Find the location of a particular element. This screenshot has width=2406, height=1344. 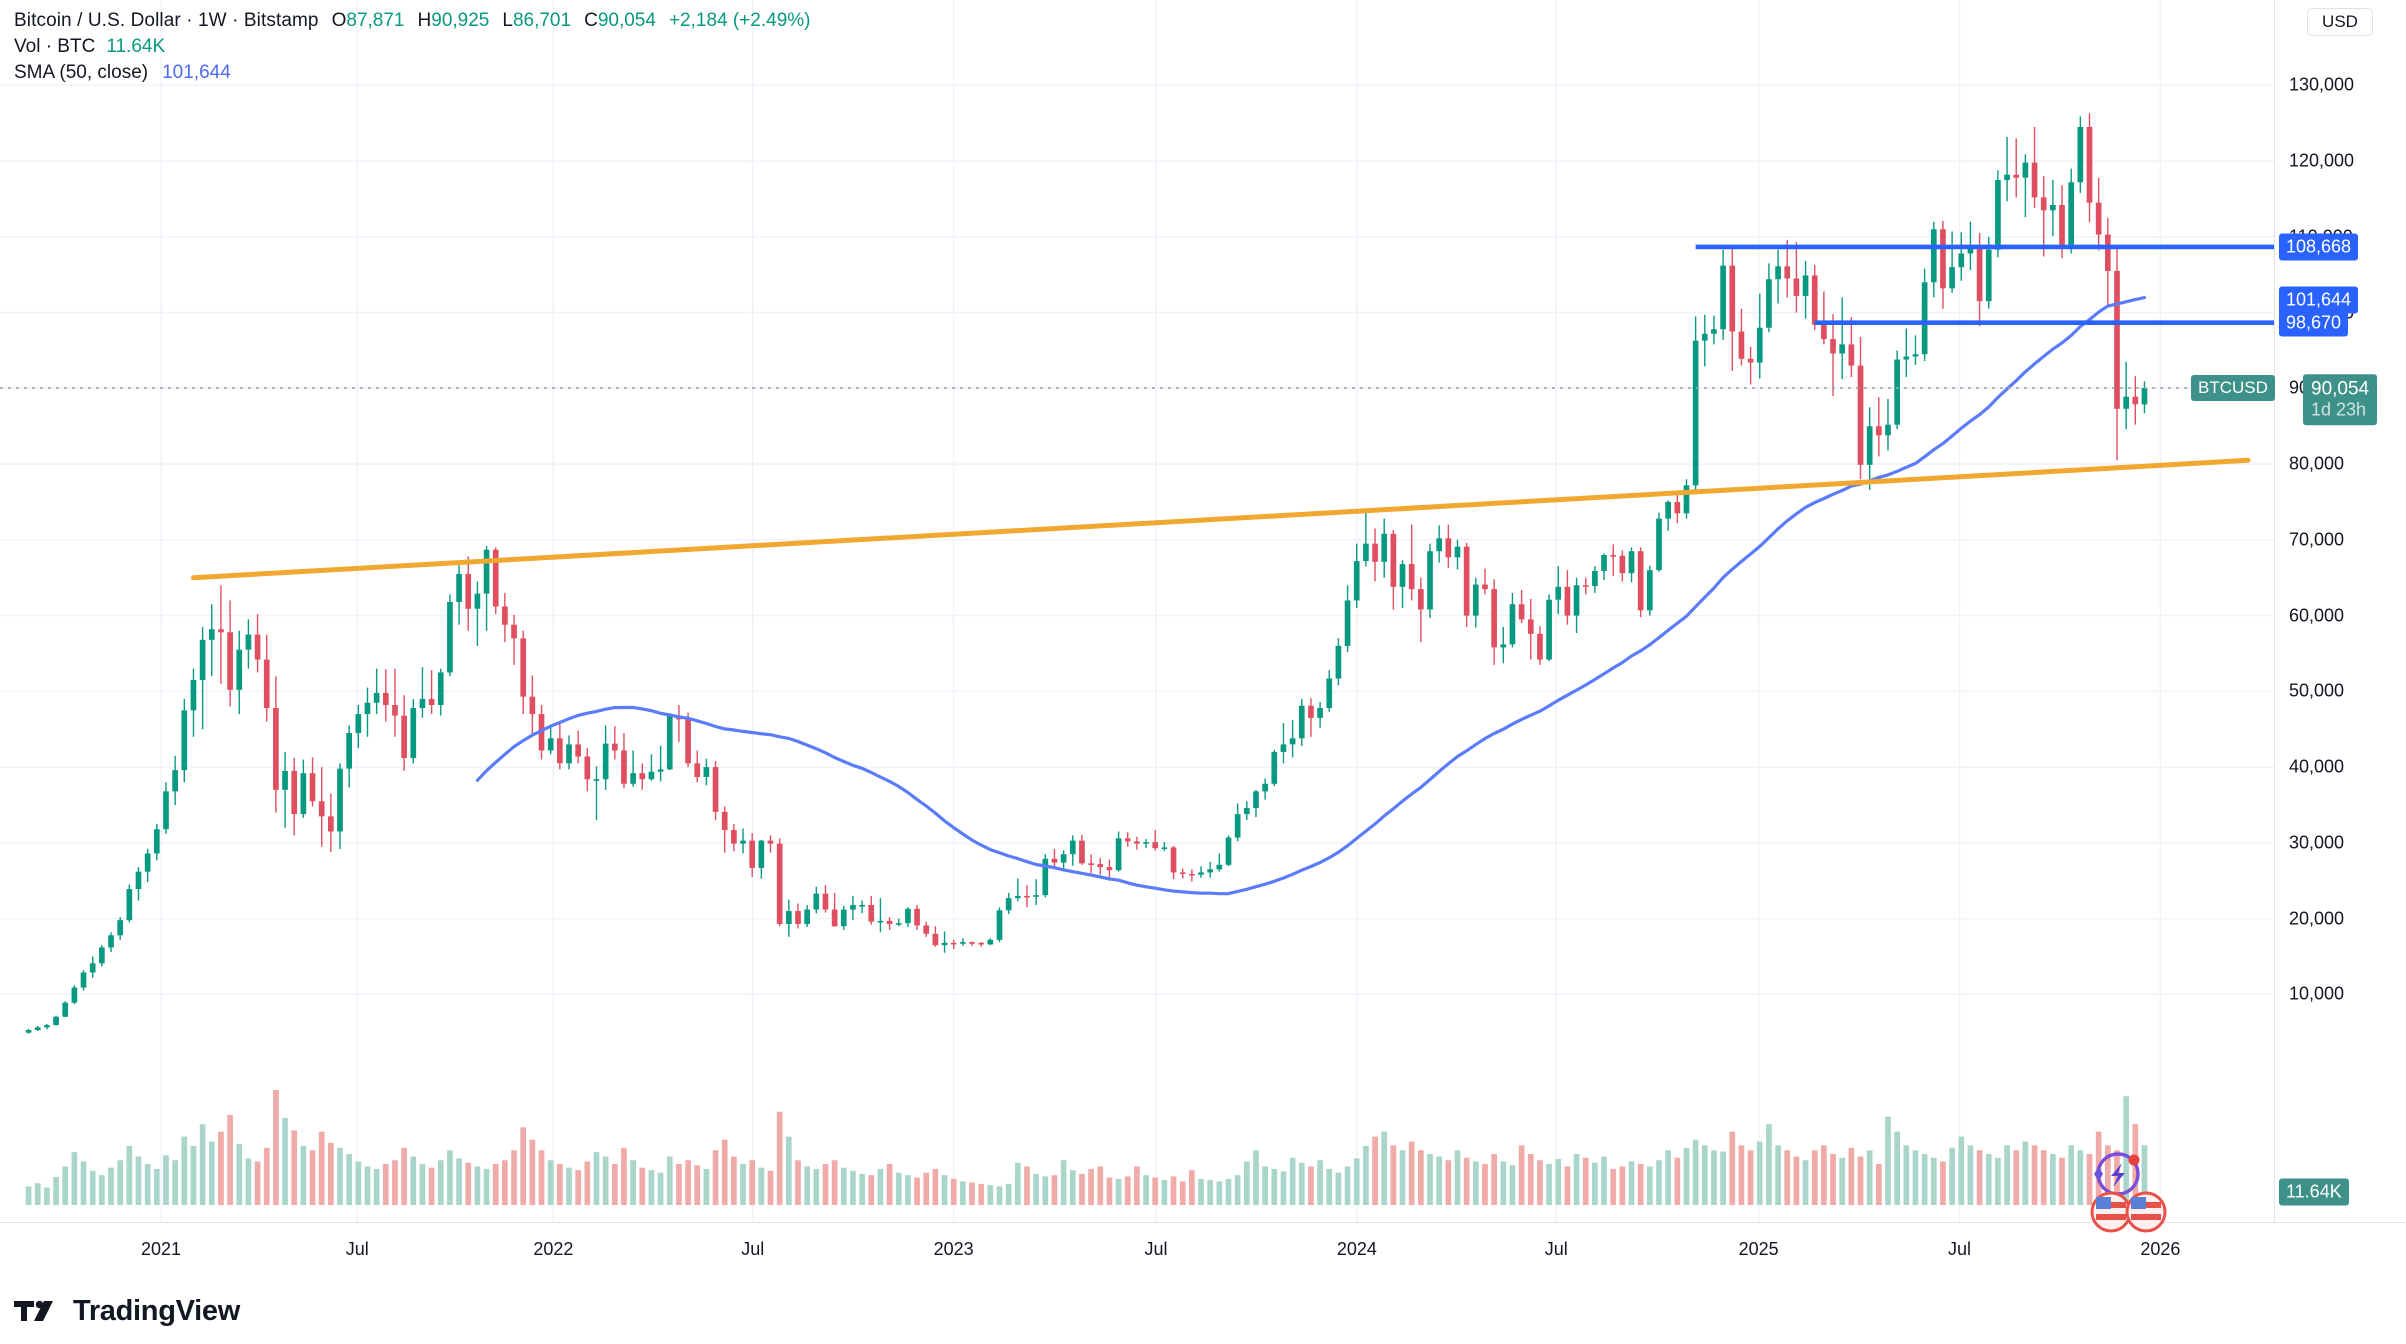

ai-sparkle-icon is located at coordinates (2117, 1174).